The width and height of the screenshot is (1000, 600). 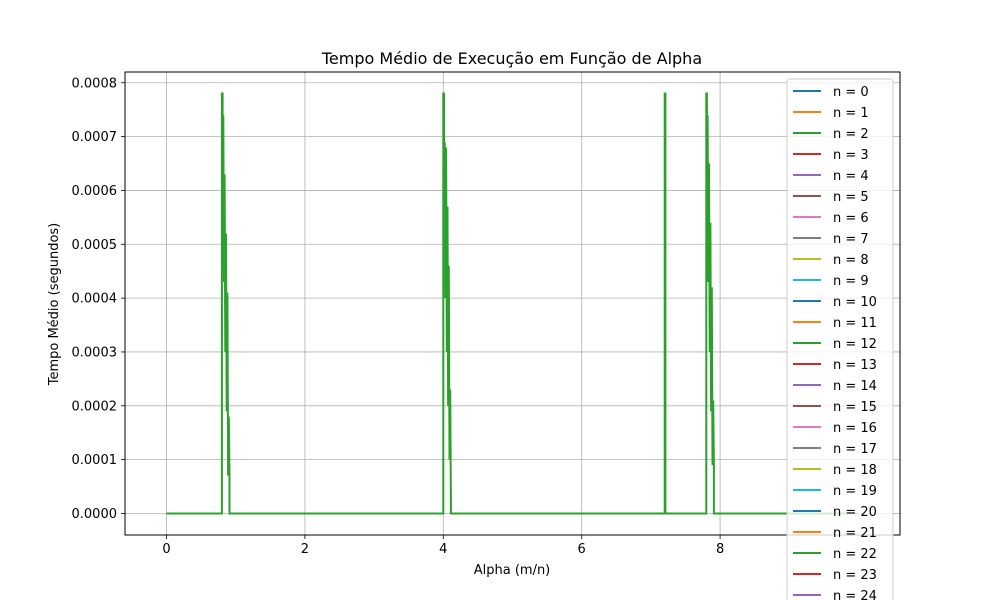 What do you see at coordinates (851, 197) in the screenshot?
I see `legend-label: n = 5` at bounding box center [851, 197].